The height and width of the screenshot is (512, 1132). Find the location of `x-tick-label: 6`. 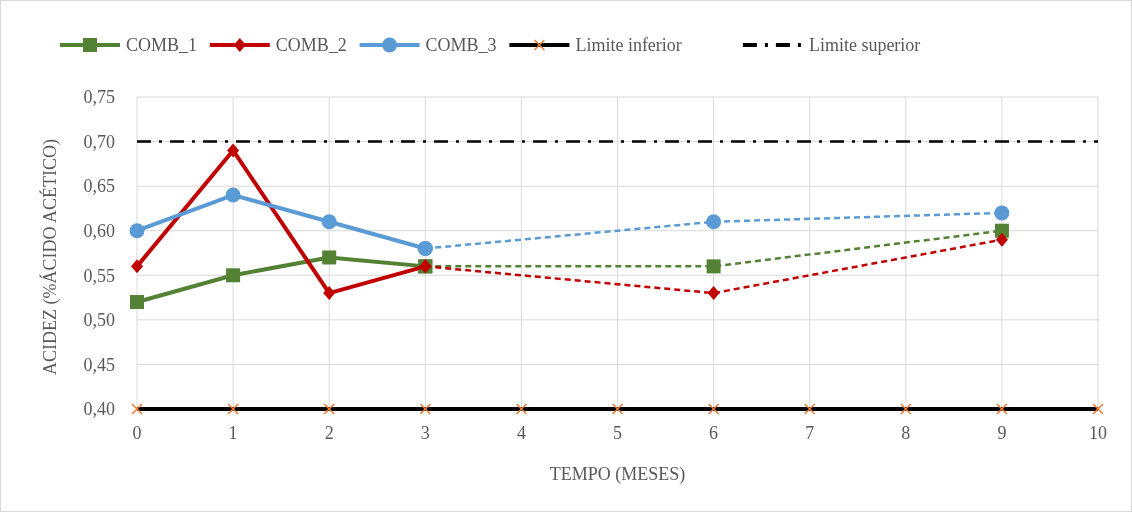

x-tick-label: 6 is located at coordinates (714, 433).